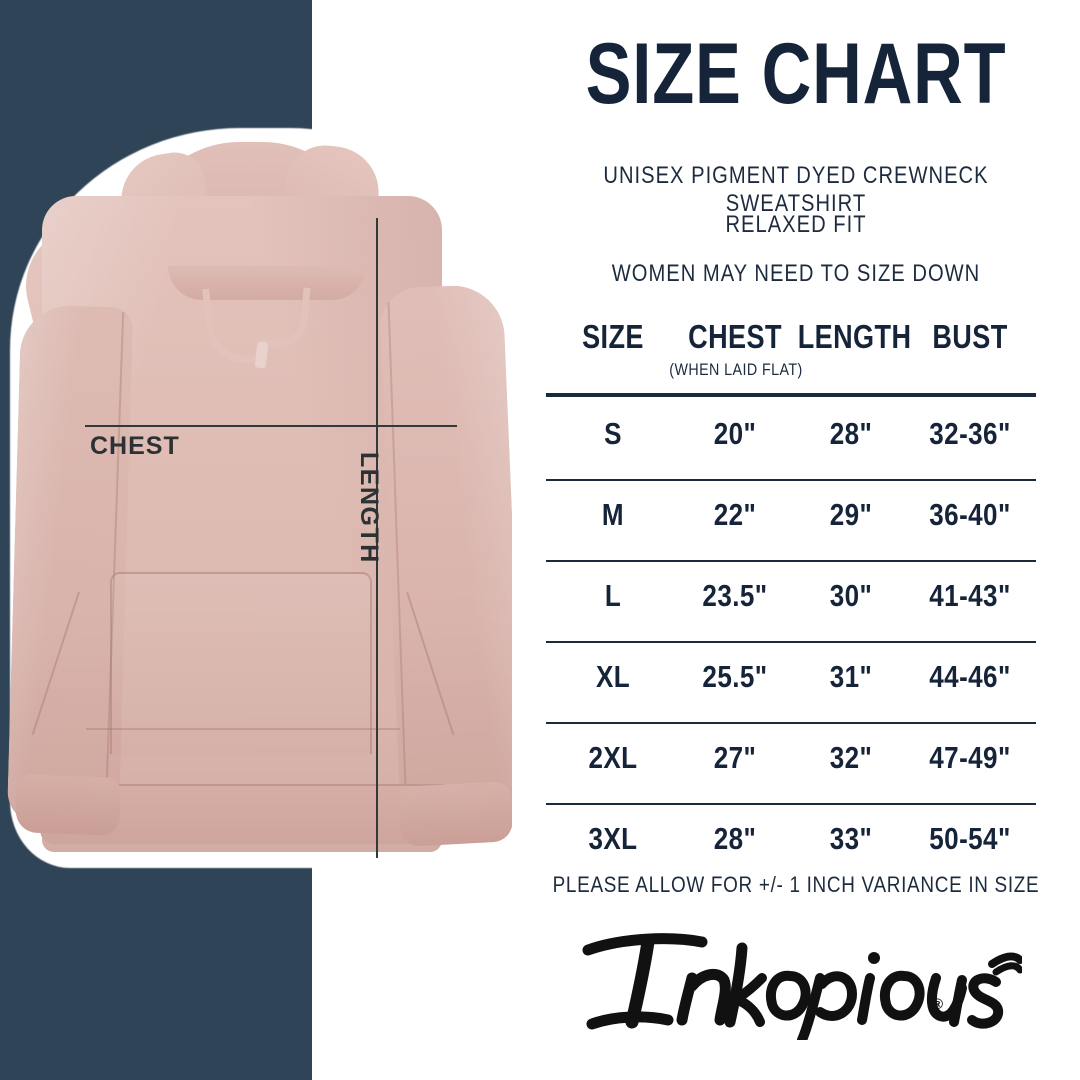 The height and width of the screenshot is (1080, 1080). What do you see at coordinates (68, 805) in the screenshot?
I see `left-cuff` at bounding box center [68, 805].